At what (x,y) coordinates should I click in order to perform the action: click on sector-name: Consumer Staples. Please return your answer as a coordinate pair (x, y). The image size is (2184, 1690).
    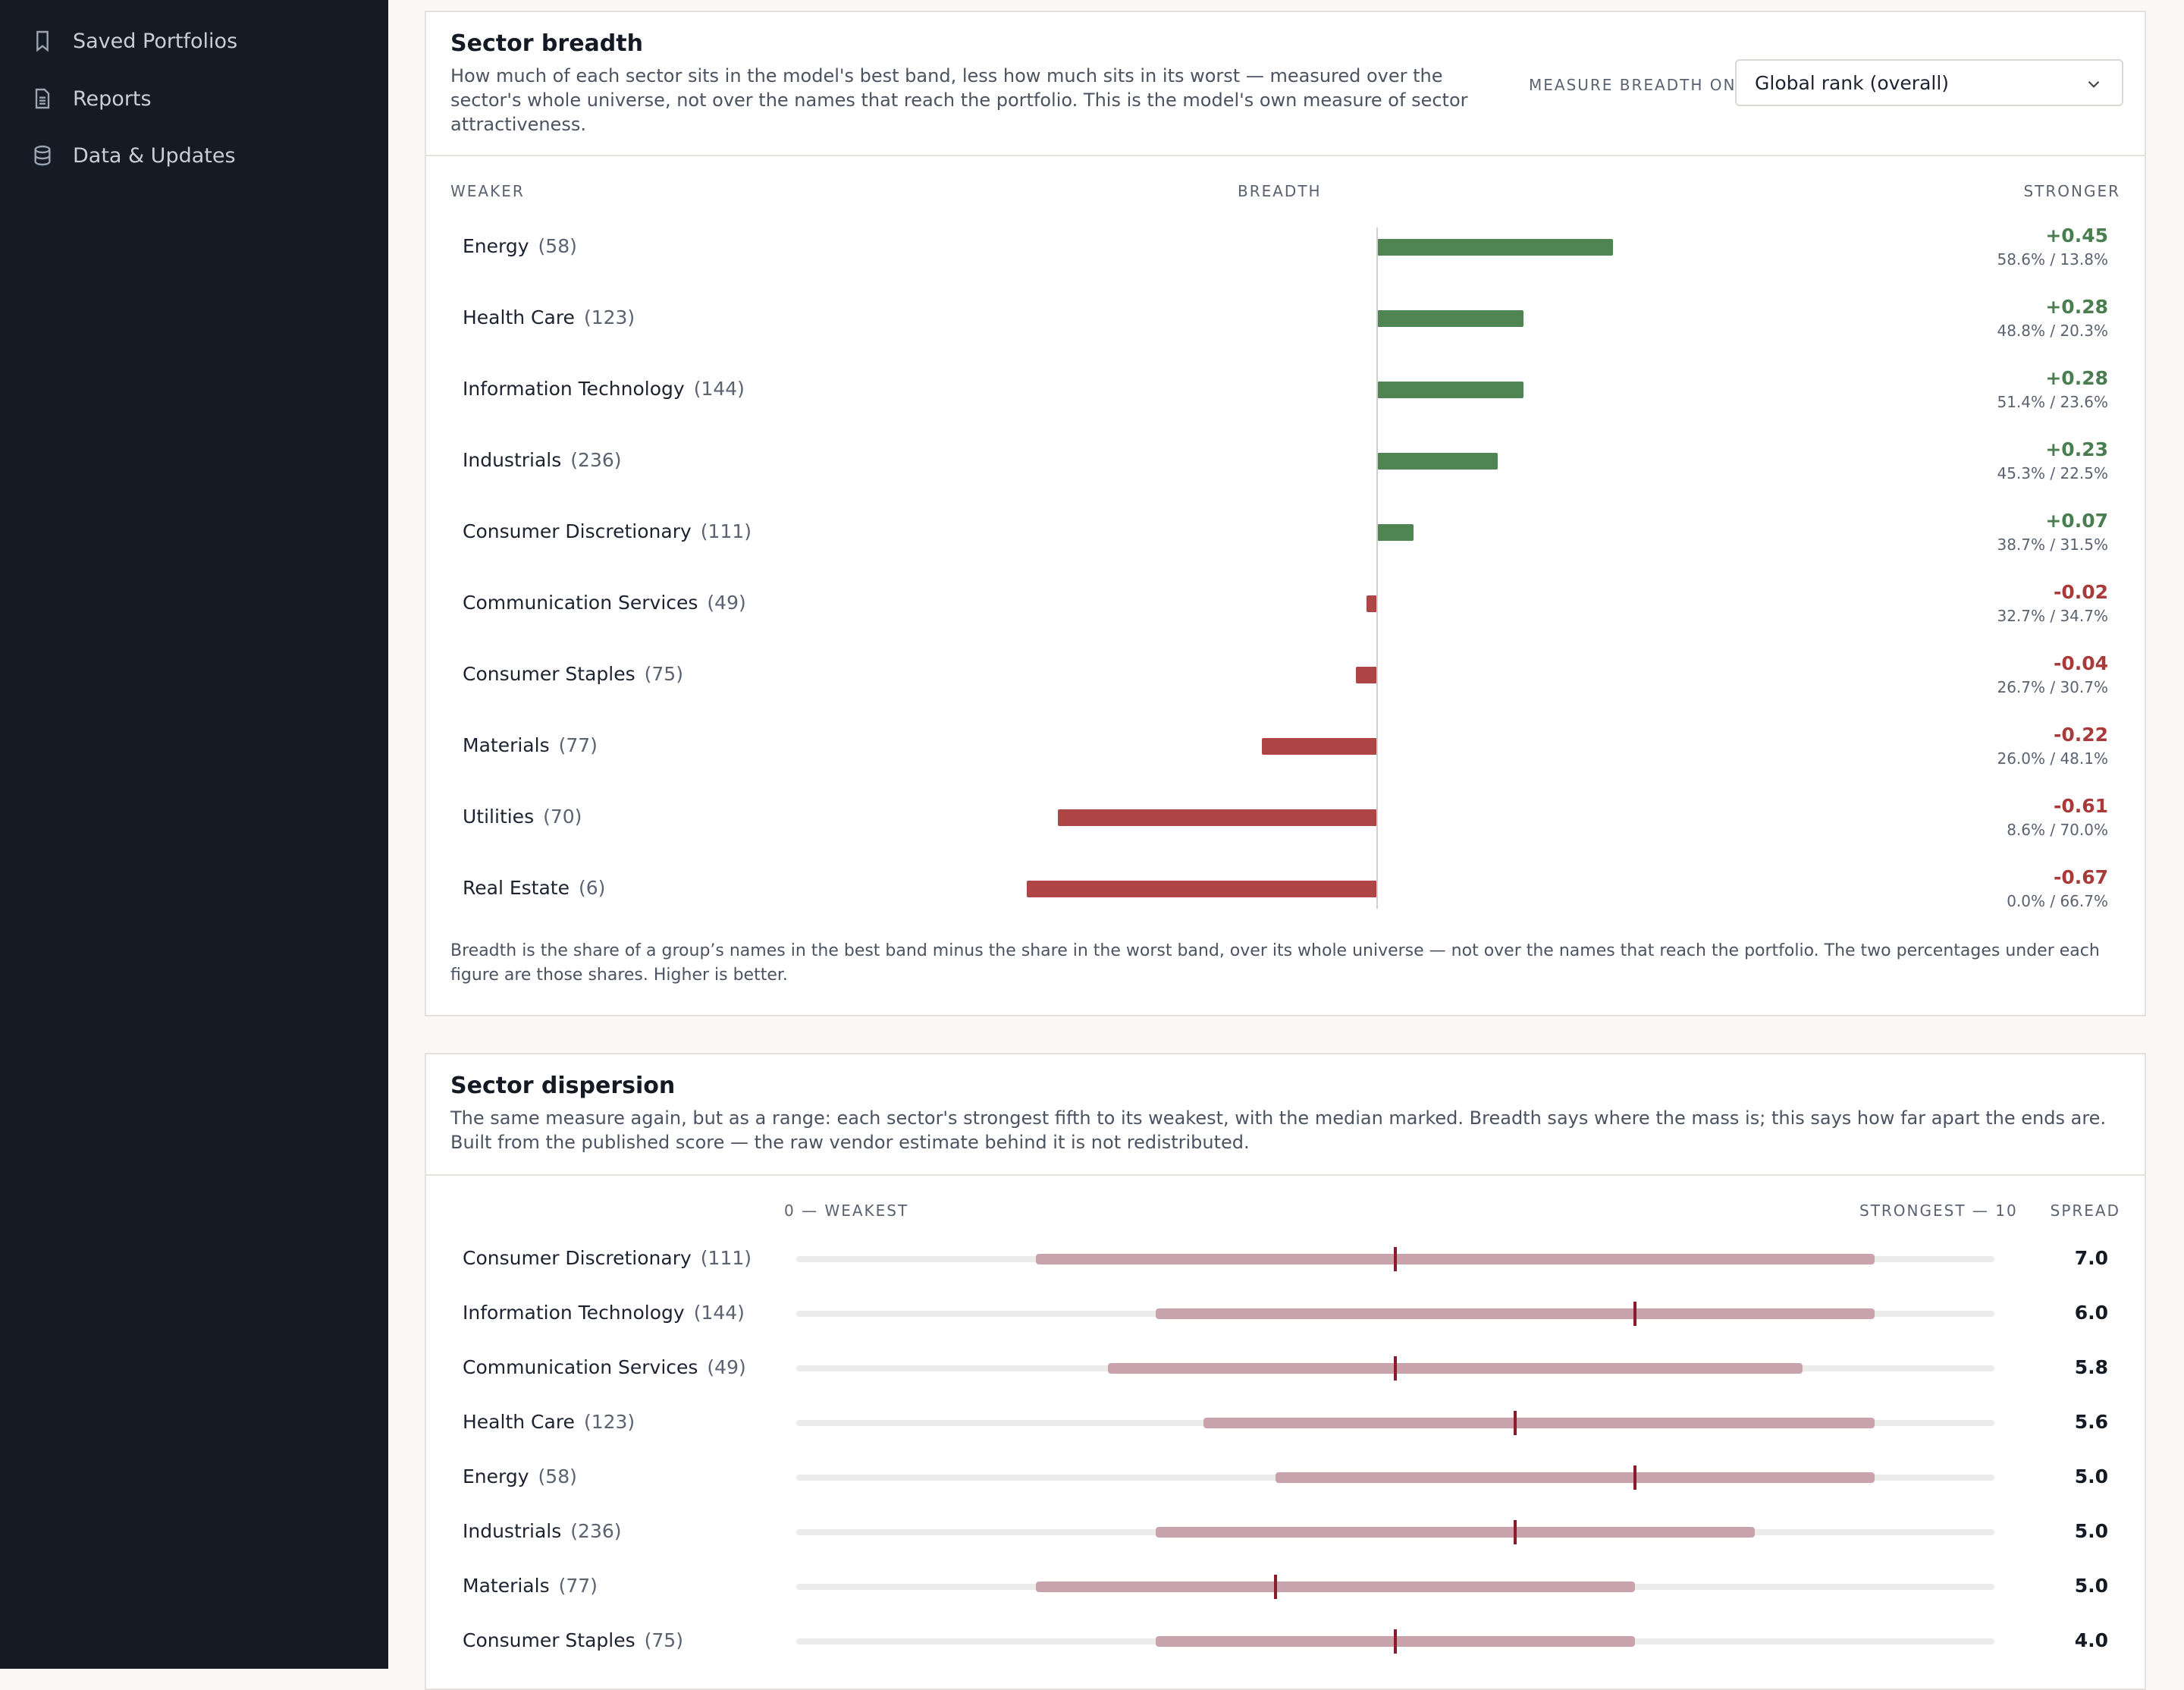
    Looking at the image, I should click on (549, 674).